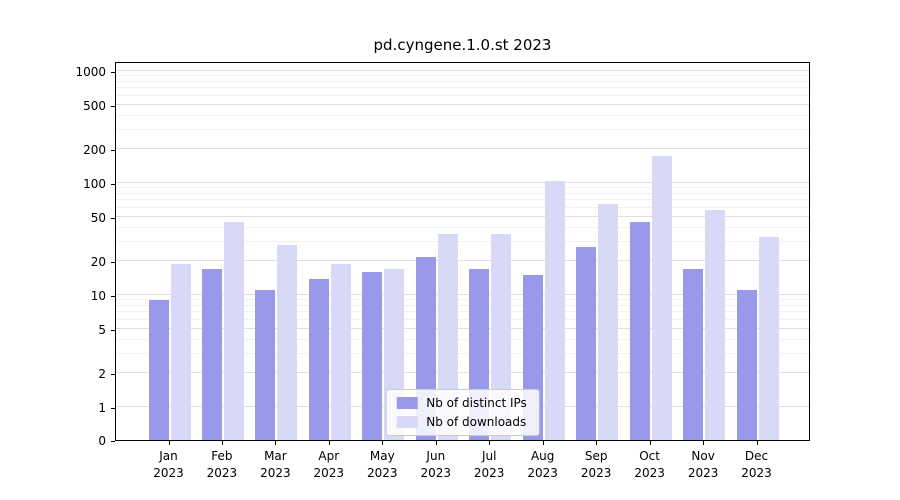  Describe the element at coordinates (447, 337) in the screenshot. I see `bar-series1-jun` at that location.